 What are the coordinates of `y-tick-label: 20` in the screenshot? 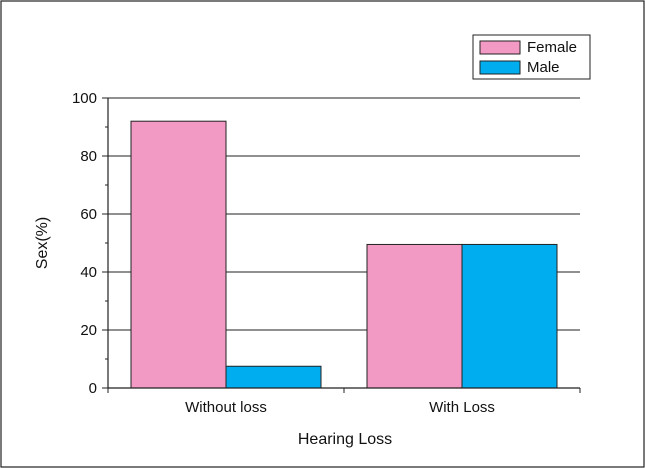 It's located at (88, 330).